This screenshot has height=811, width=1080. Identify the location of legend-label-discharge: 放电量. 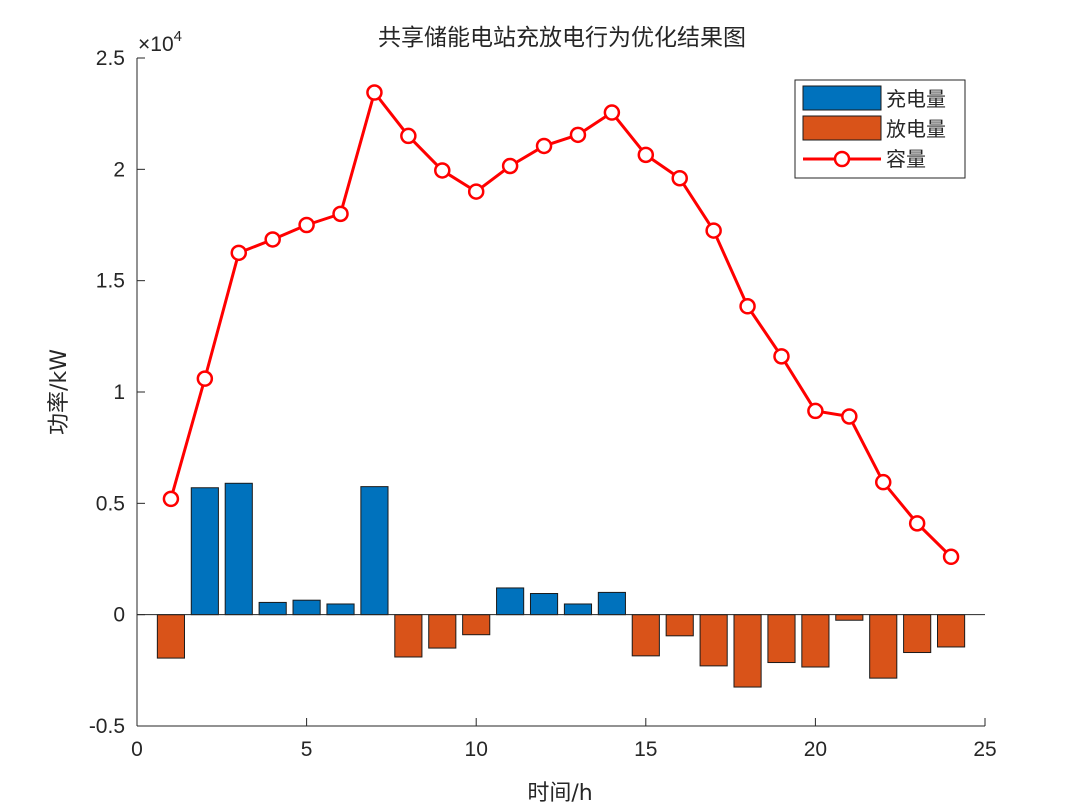
(916, 129).